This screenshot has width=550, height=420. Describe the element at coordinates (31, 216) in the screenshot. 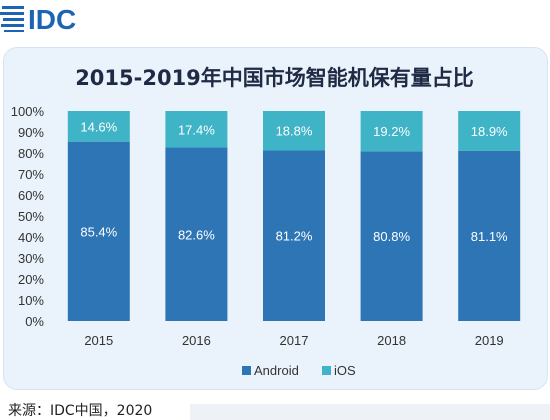

I see `y-tick-label: 50%` at that location.